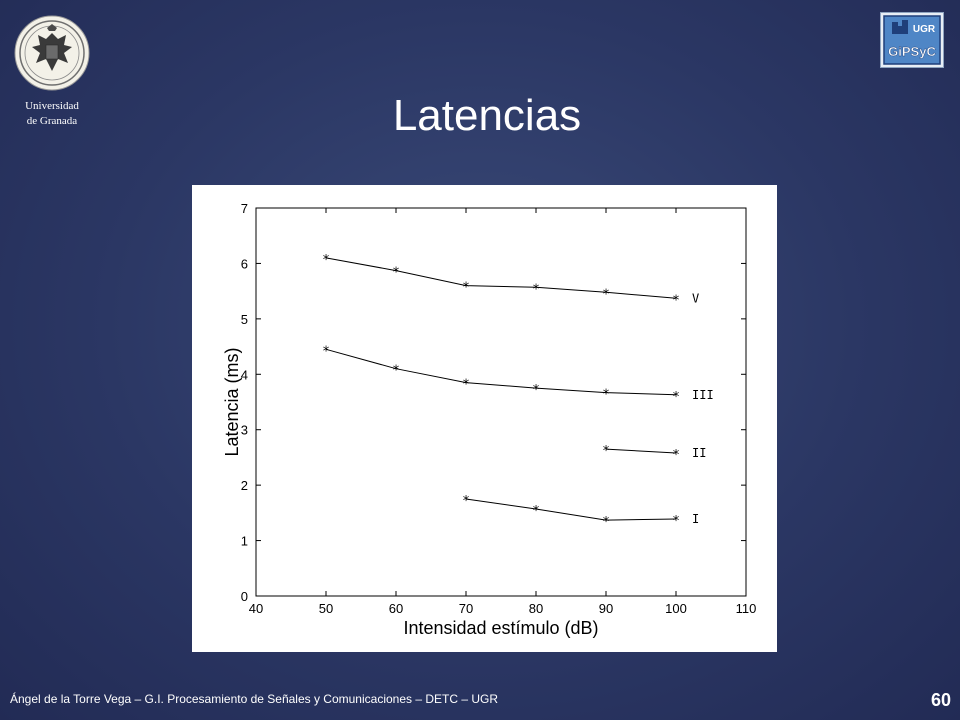 Image resolution: width=960 pixels, height=720 pixels. I want to click on series-line-V, so click(501, 278).